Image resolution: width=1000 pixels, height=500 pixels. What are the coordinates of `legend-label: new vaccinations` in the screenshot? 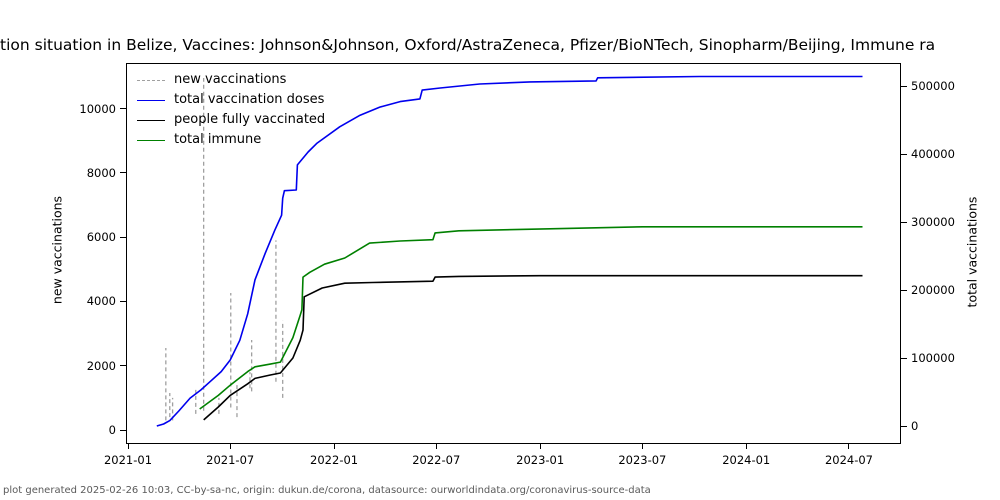 It's located at (230, 79).